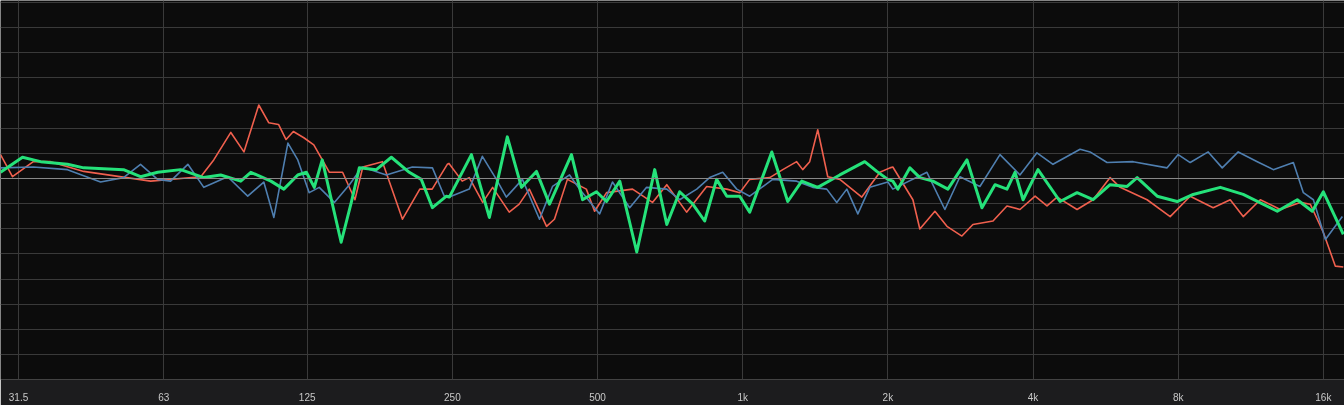 Image resolution: width=1344 pixels, height=405 pixels. Describe the element at coordinates (1324, 397) in the screenshot. I see `x-tick-label: 16k` at that location.